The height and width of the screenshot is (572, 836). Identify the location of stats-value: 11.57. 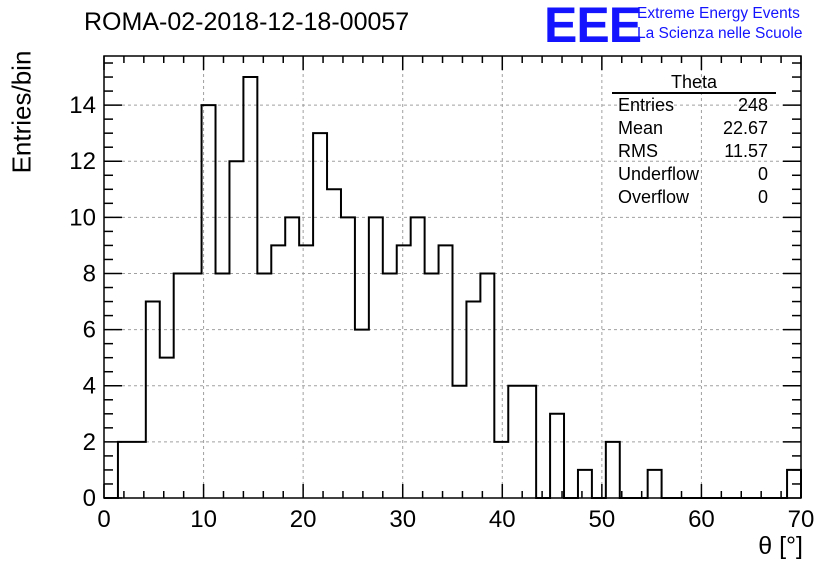
(746, 151).